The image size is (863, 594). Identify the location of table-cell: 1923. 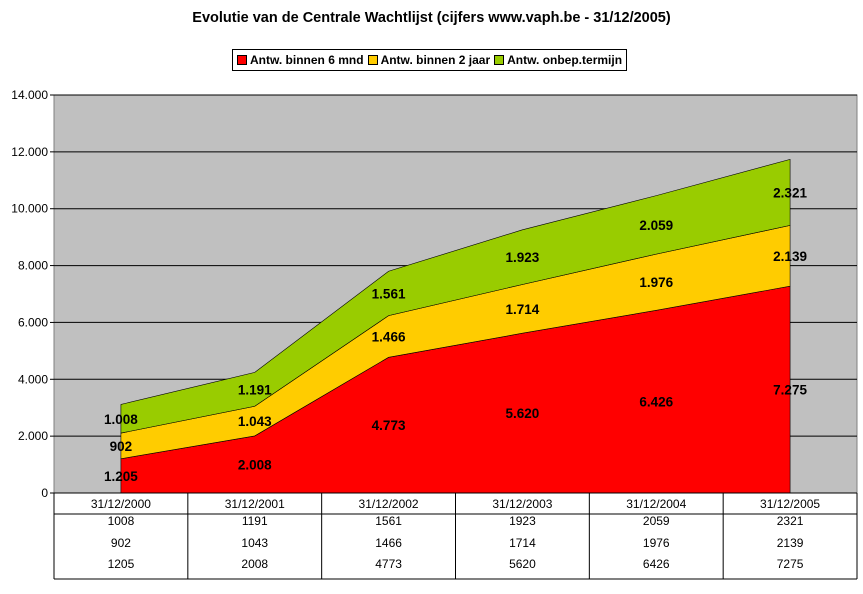
(522, 521).